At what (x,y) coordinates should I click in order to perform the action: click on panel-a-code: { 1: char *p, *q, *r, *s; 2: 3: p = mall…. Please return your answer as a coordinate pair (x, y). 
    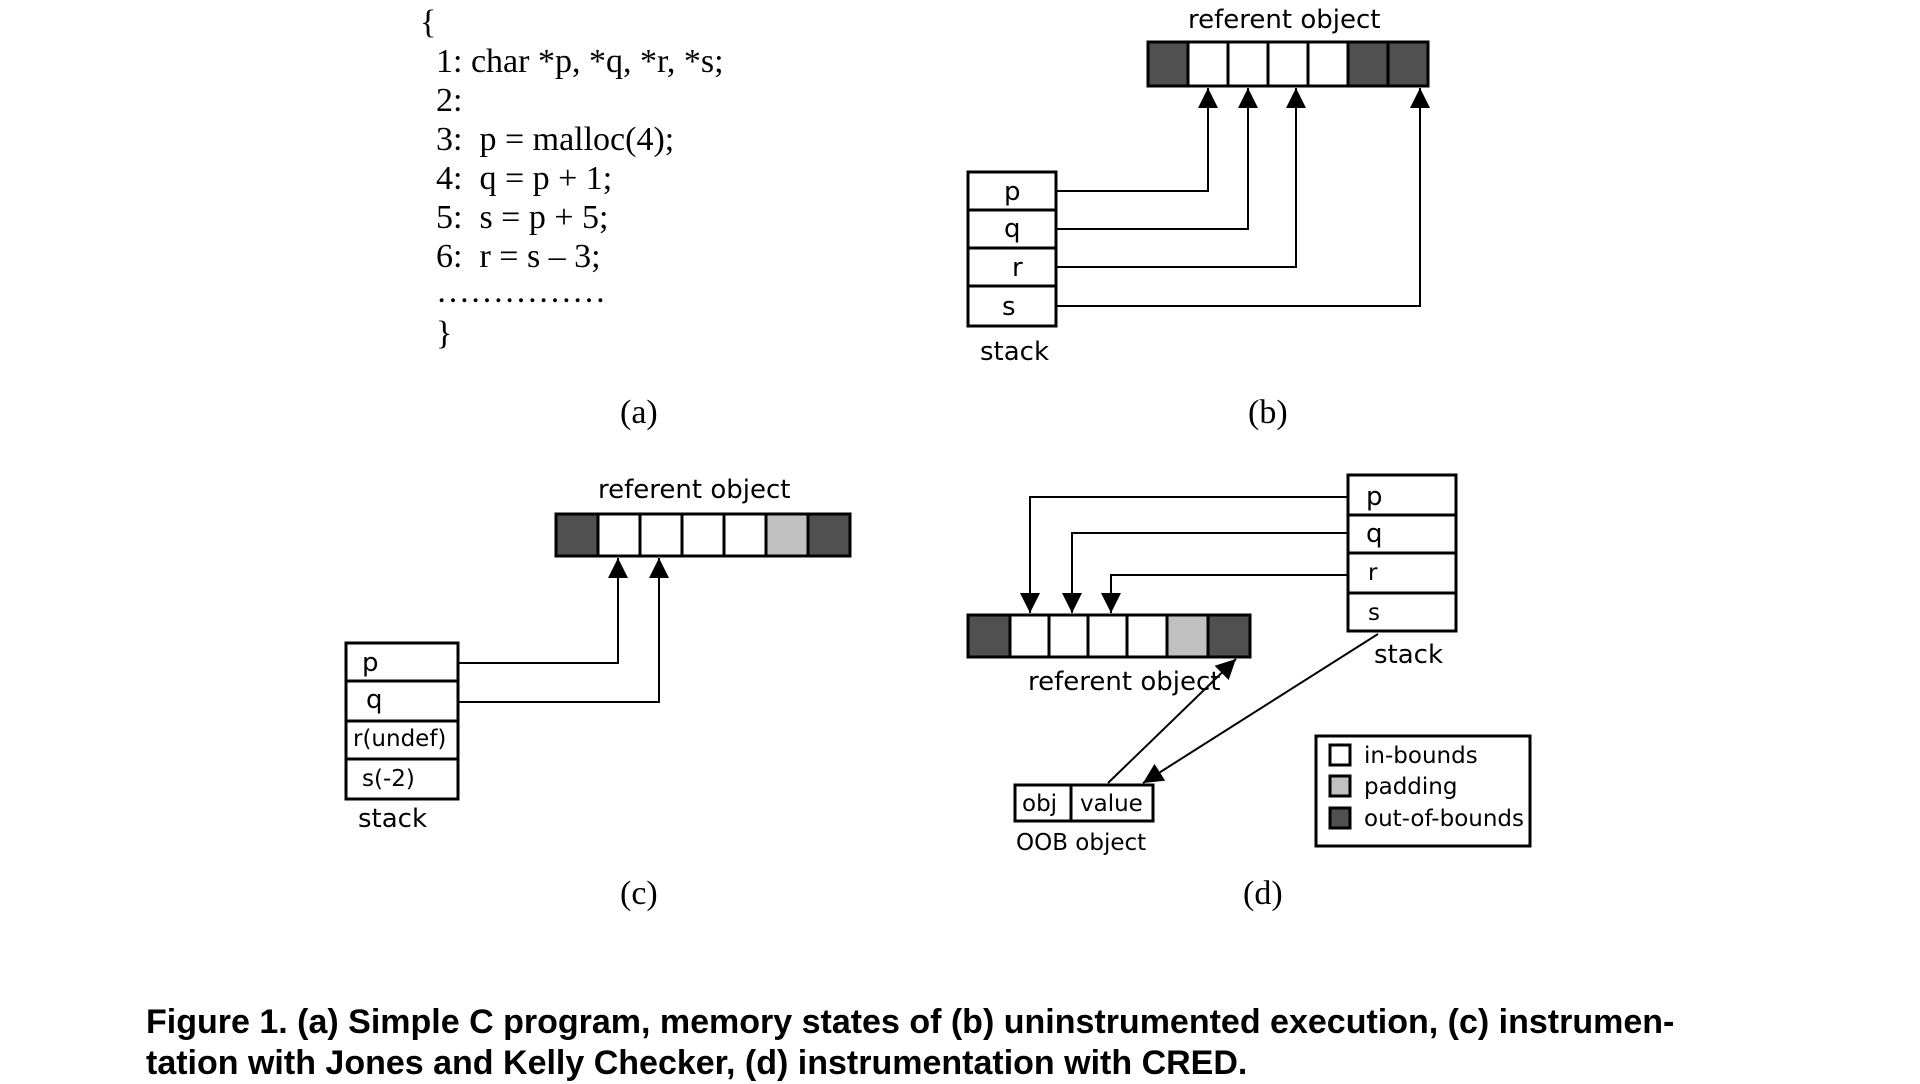
    Looking at the image, I should click on (572, 178).